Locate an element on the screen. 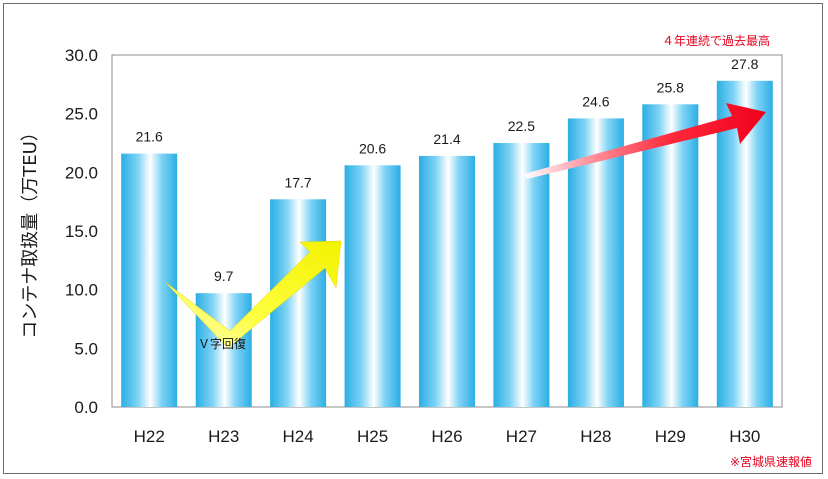 The height and width of the screenshot is (479, 828). y-tick-label: 10.0 is located at coordinates (81, 290).